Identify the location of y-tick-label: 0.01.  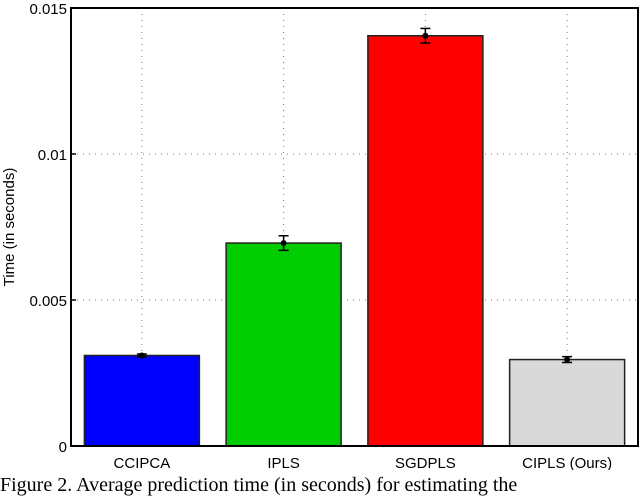
(52, 155).